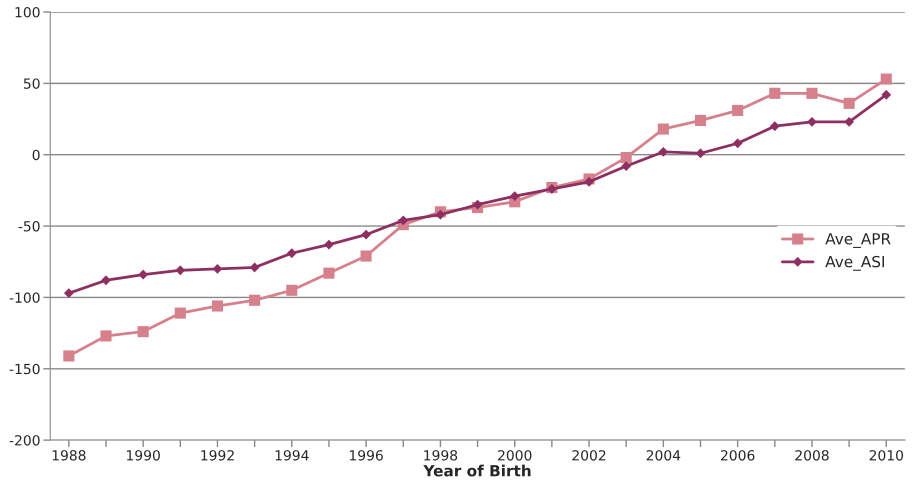 This screenshot has height=481, width=914. Describe the element at coordinates (217, 455) in the screenshot. I see `x-tick-label: 1992` at that location.